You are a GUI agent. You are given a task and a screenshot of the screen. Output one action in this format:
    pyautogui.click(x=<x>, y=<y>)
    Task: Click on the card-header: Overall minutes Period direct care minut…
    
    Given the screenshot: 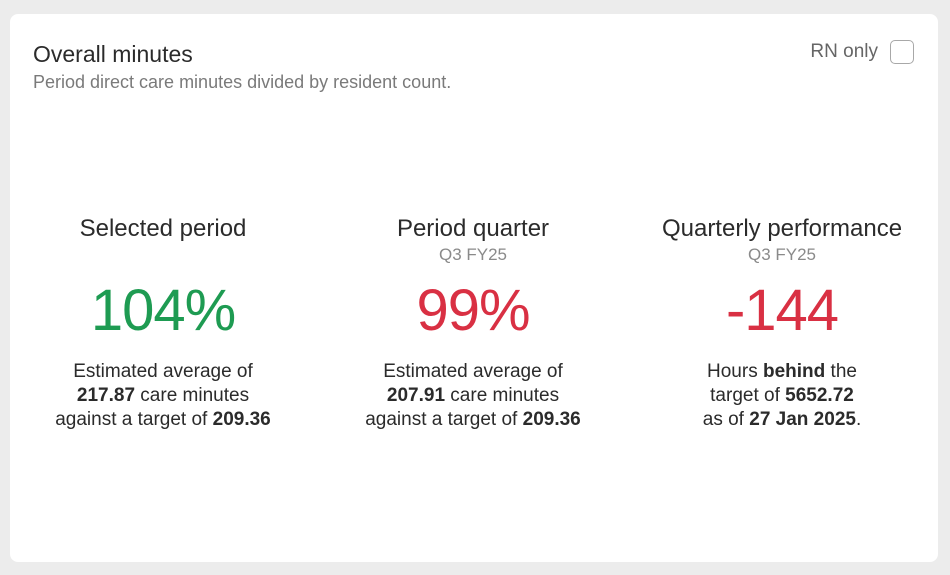 What is the action you would take?
    pyautogui.click(x=242, y=67)
    